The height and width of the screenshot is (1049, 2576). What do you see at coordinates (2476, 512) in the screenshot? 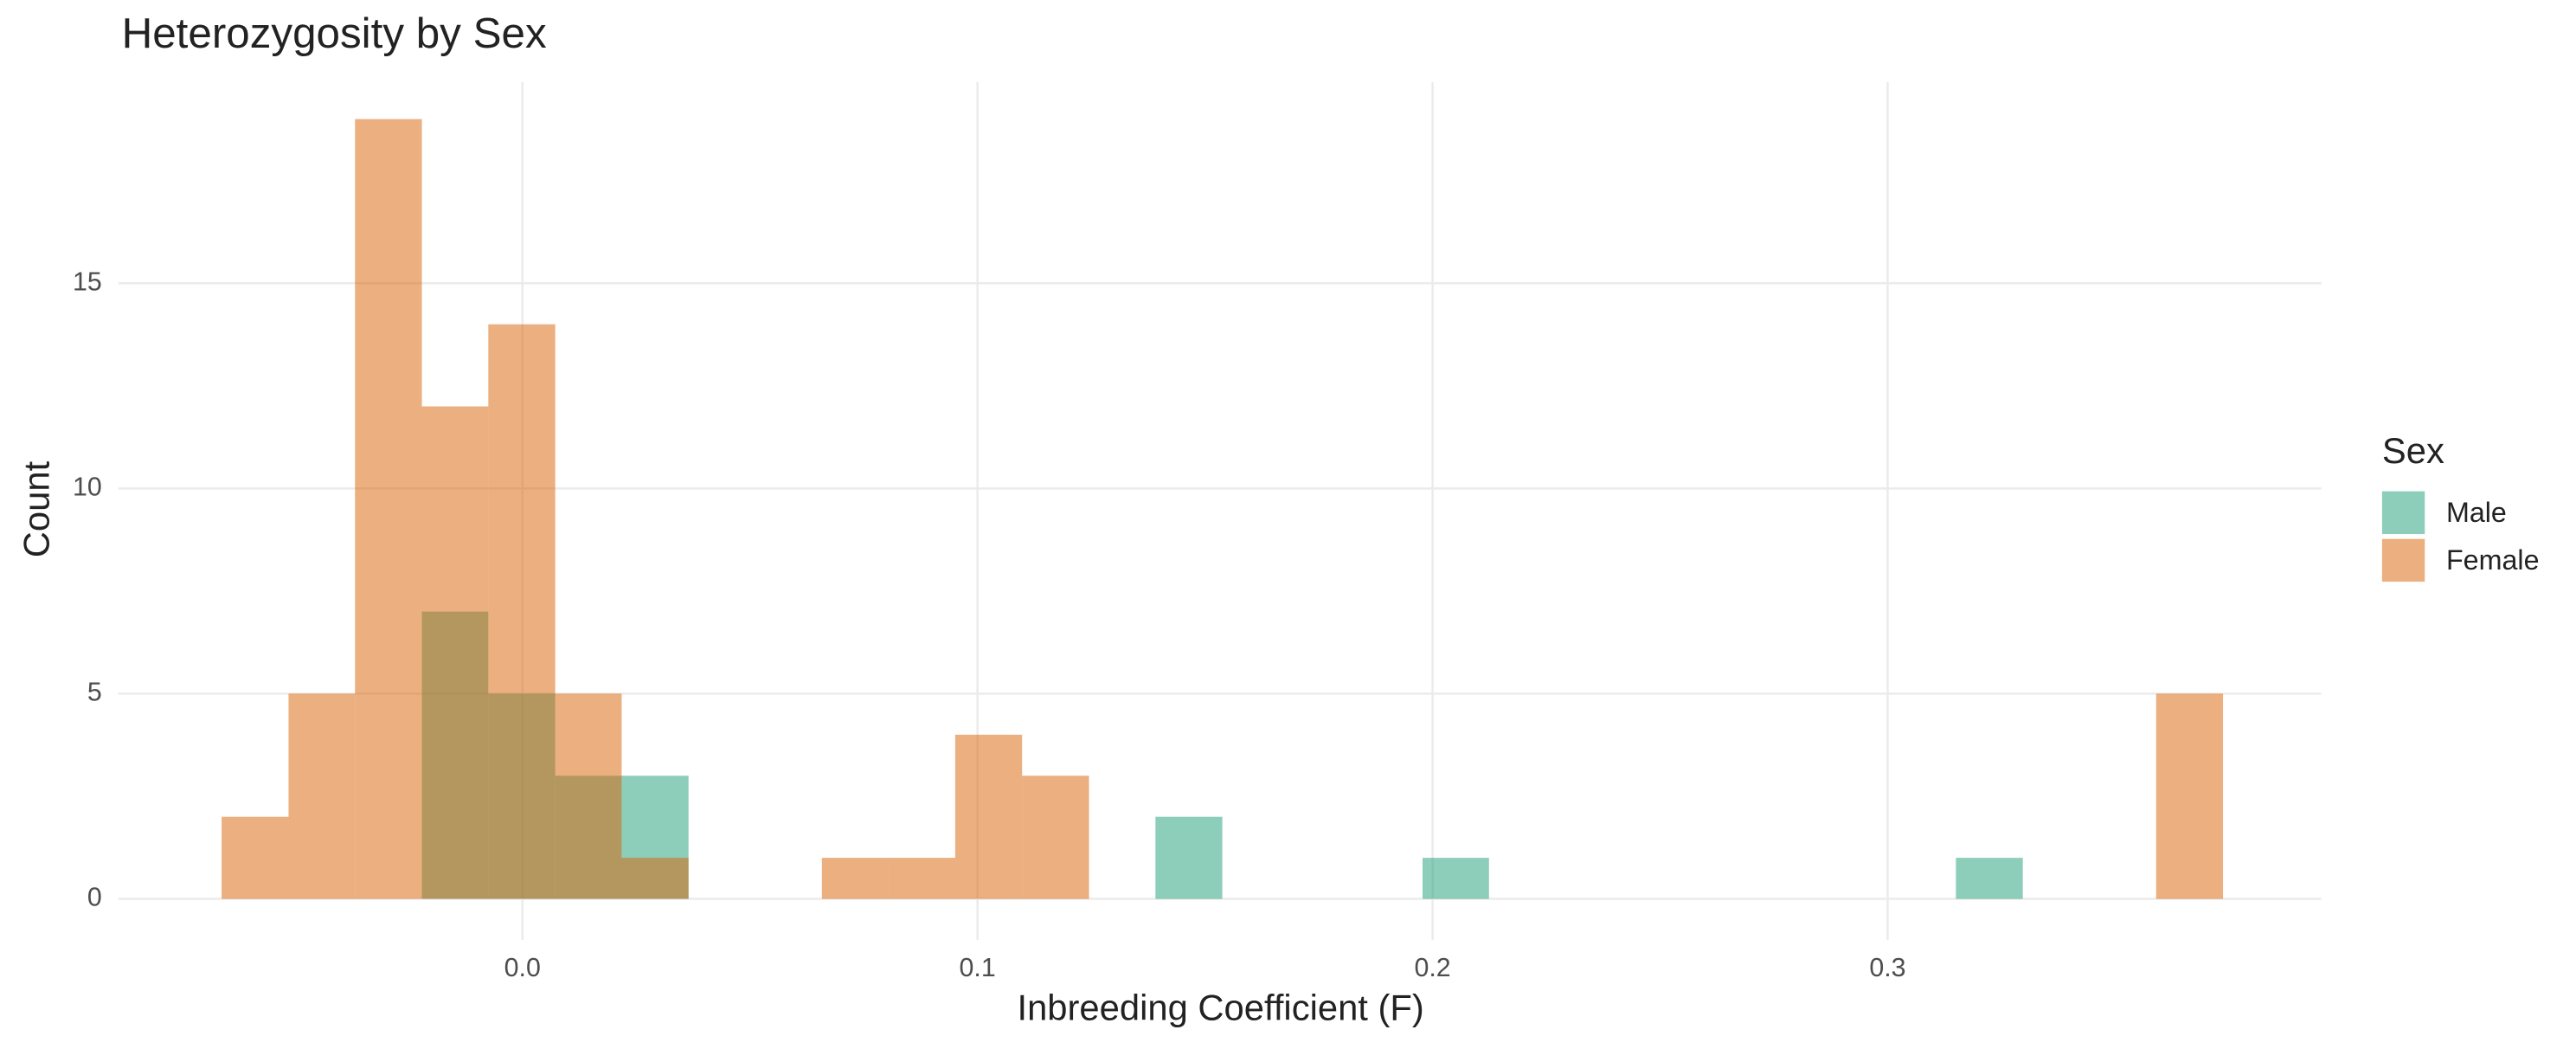
I see `legend-label: Male` at bounding box center [2476, 512].